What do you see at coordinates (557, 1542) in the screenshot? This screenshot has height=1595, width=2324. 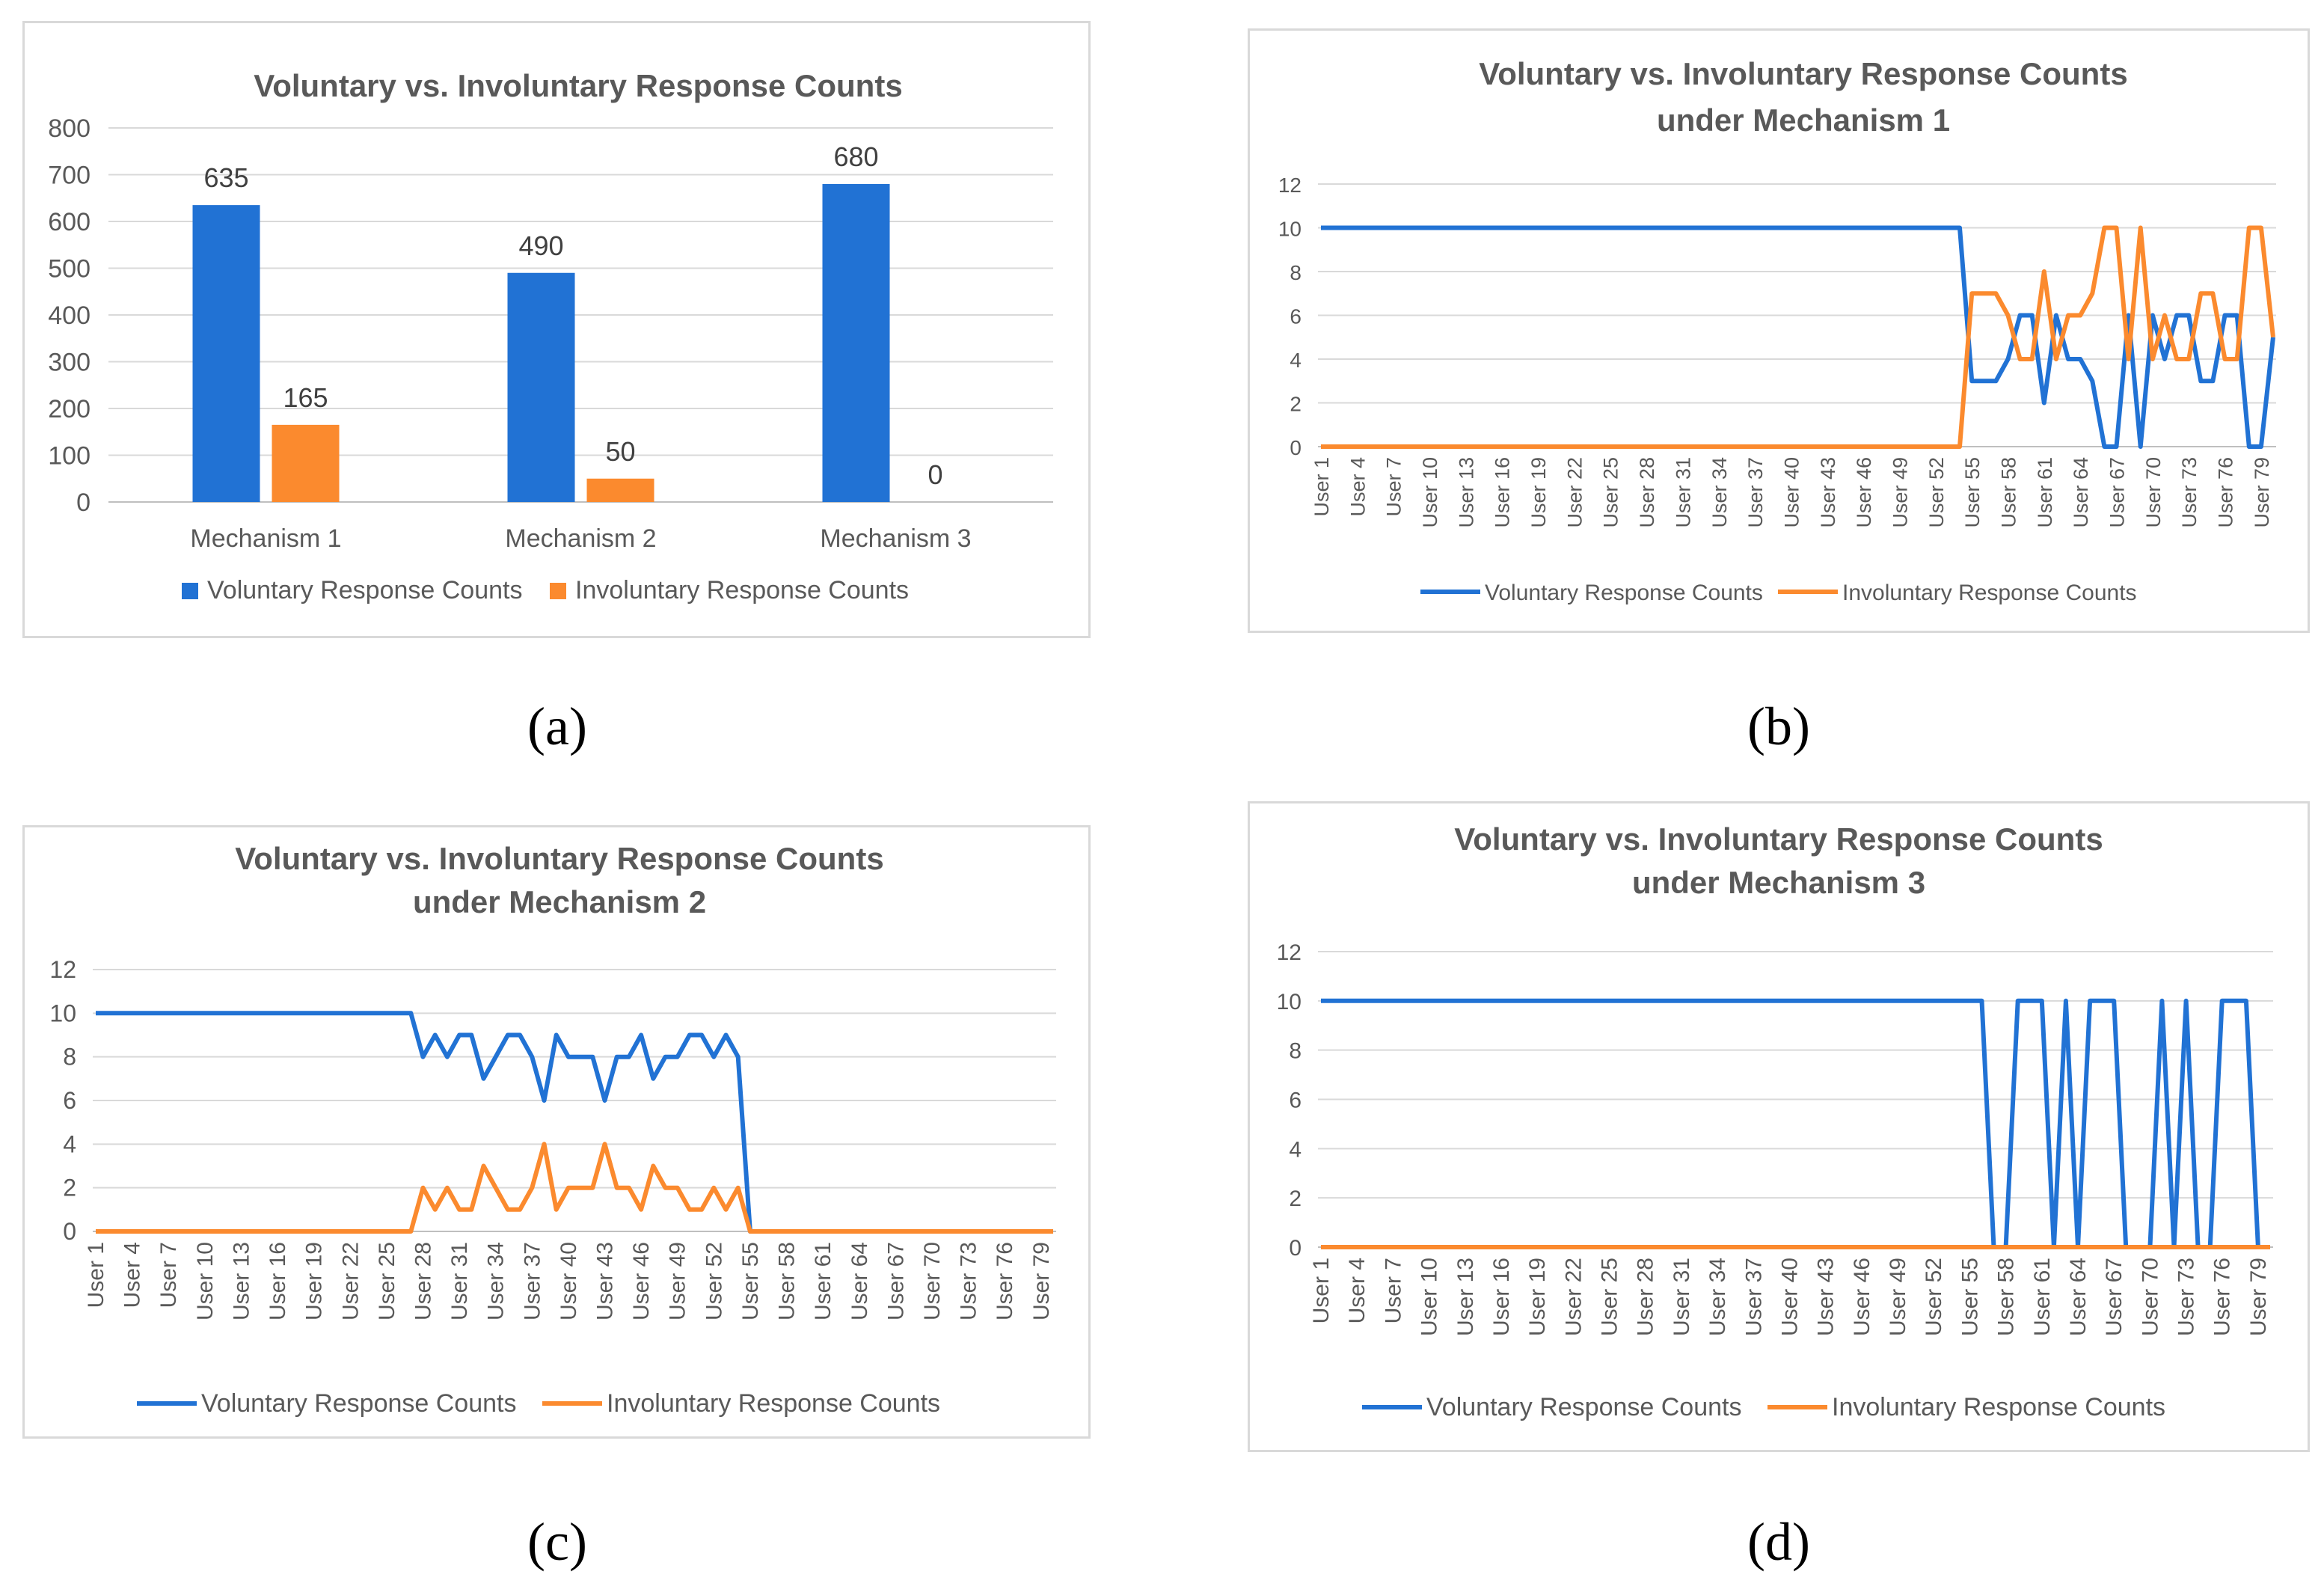 I see `caption-c: (c)` at bounding box center [557, 1542].